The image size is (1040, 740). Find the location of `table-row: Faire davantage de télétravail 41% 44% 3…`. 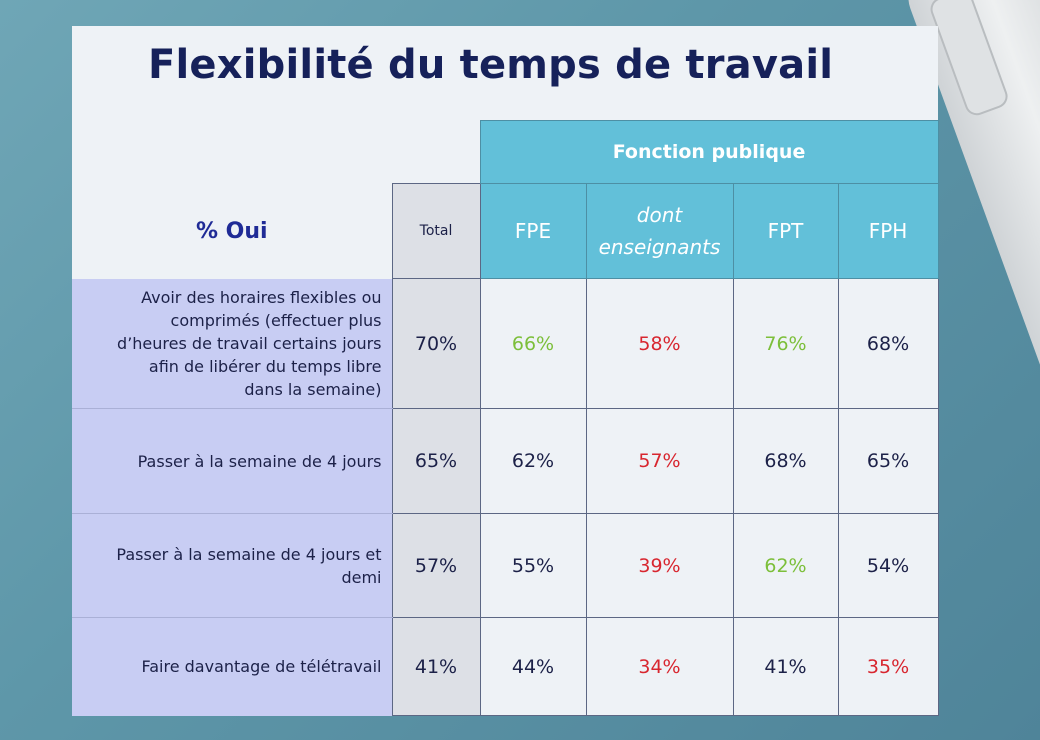

table-row: Faire davantage de télétravail 41% 44% 3… is located at coordinates (505, 666).